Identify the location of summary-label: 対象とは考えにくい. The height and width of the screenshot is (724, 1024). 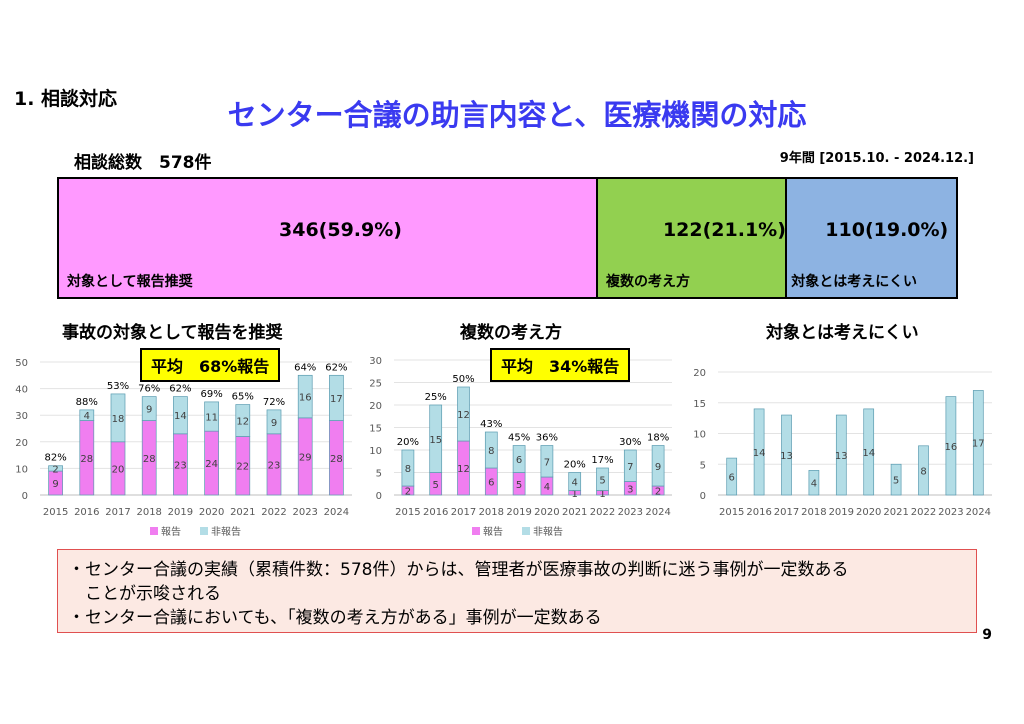
(854, 282).